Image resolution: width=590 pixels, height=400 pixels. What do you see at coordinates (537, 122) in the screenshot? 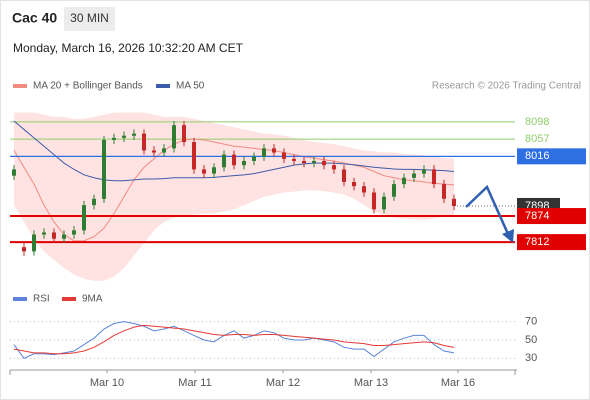
I see `level-label: 8098` at bounding box center [537, 122].